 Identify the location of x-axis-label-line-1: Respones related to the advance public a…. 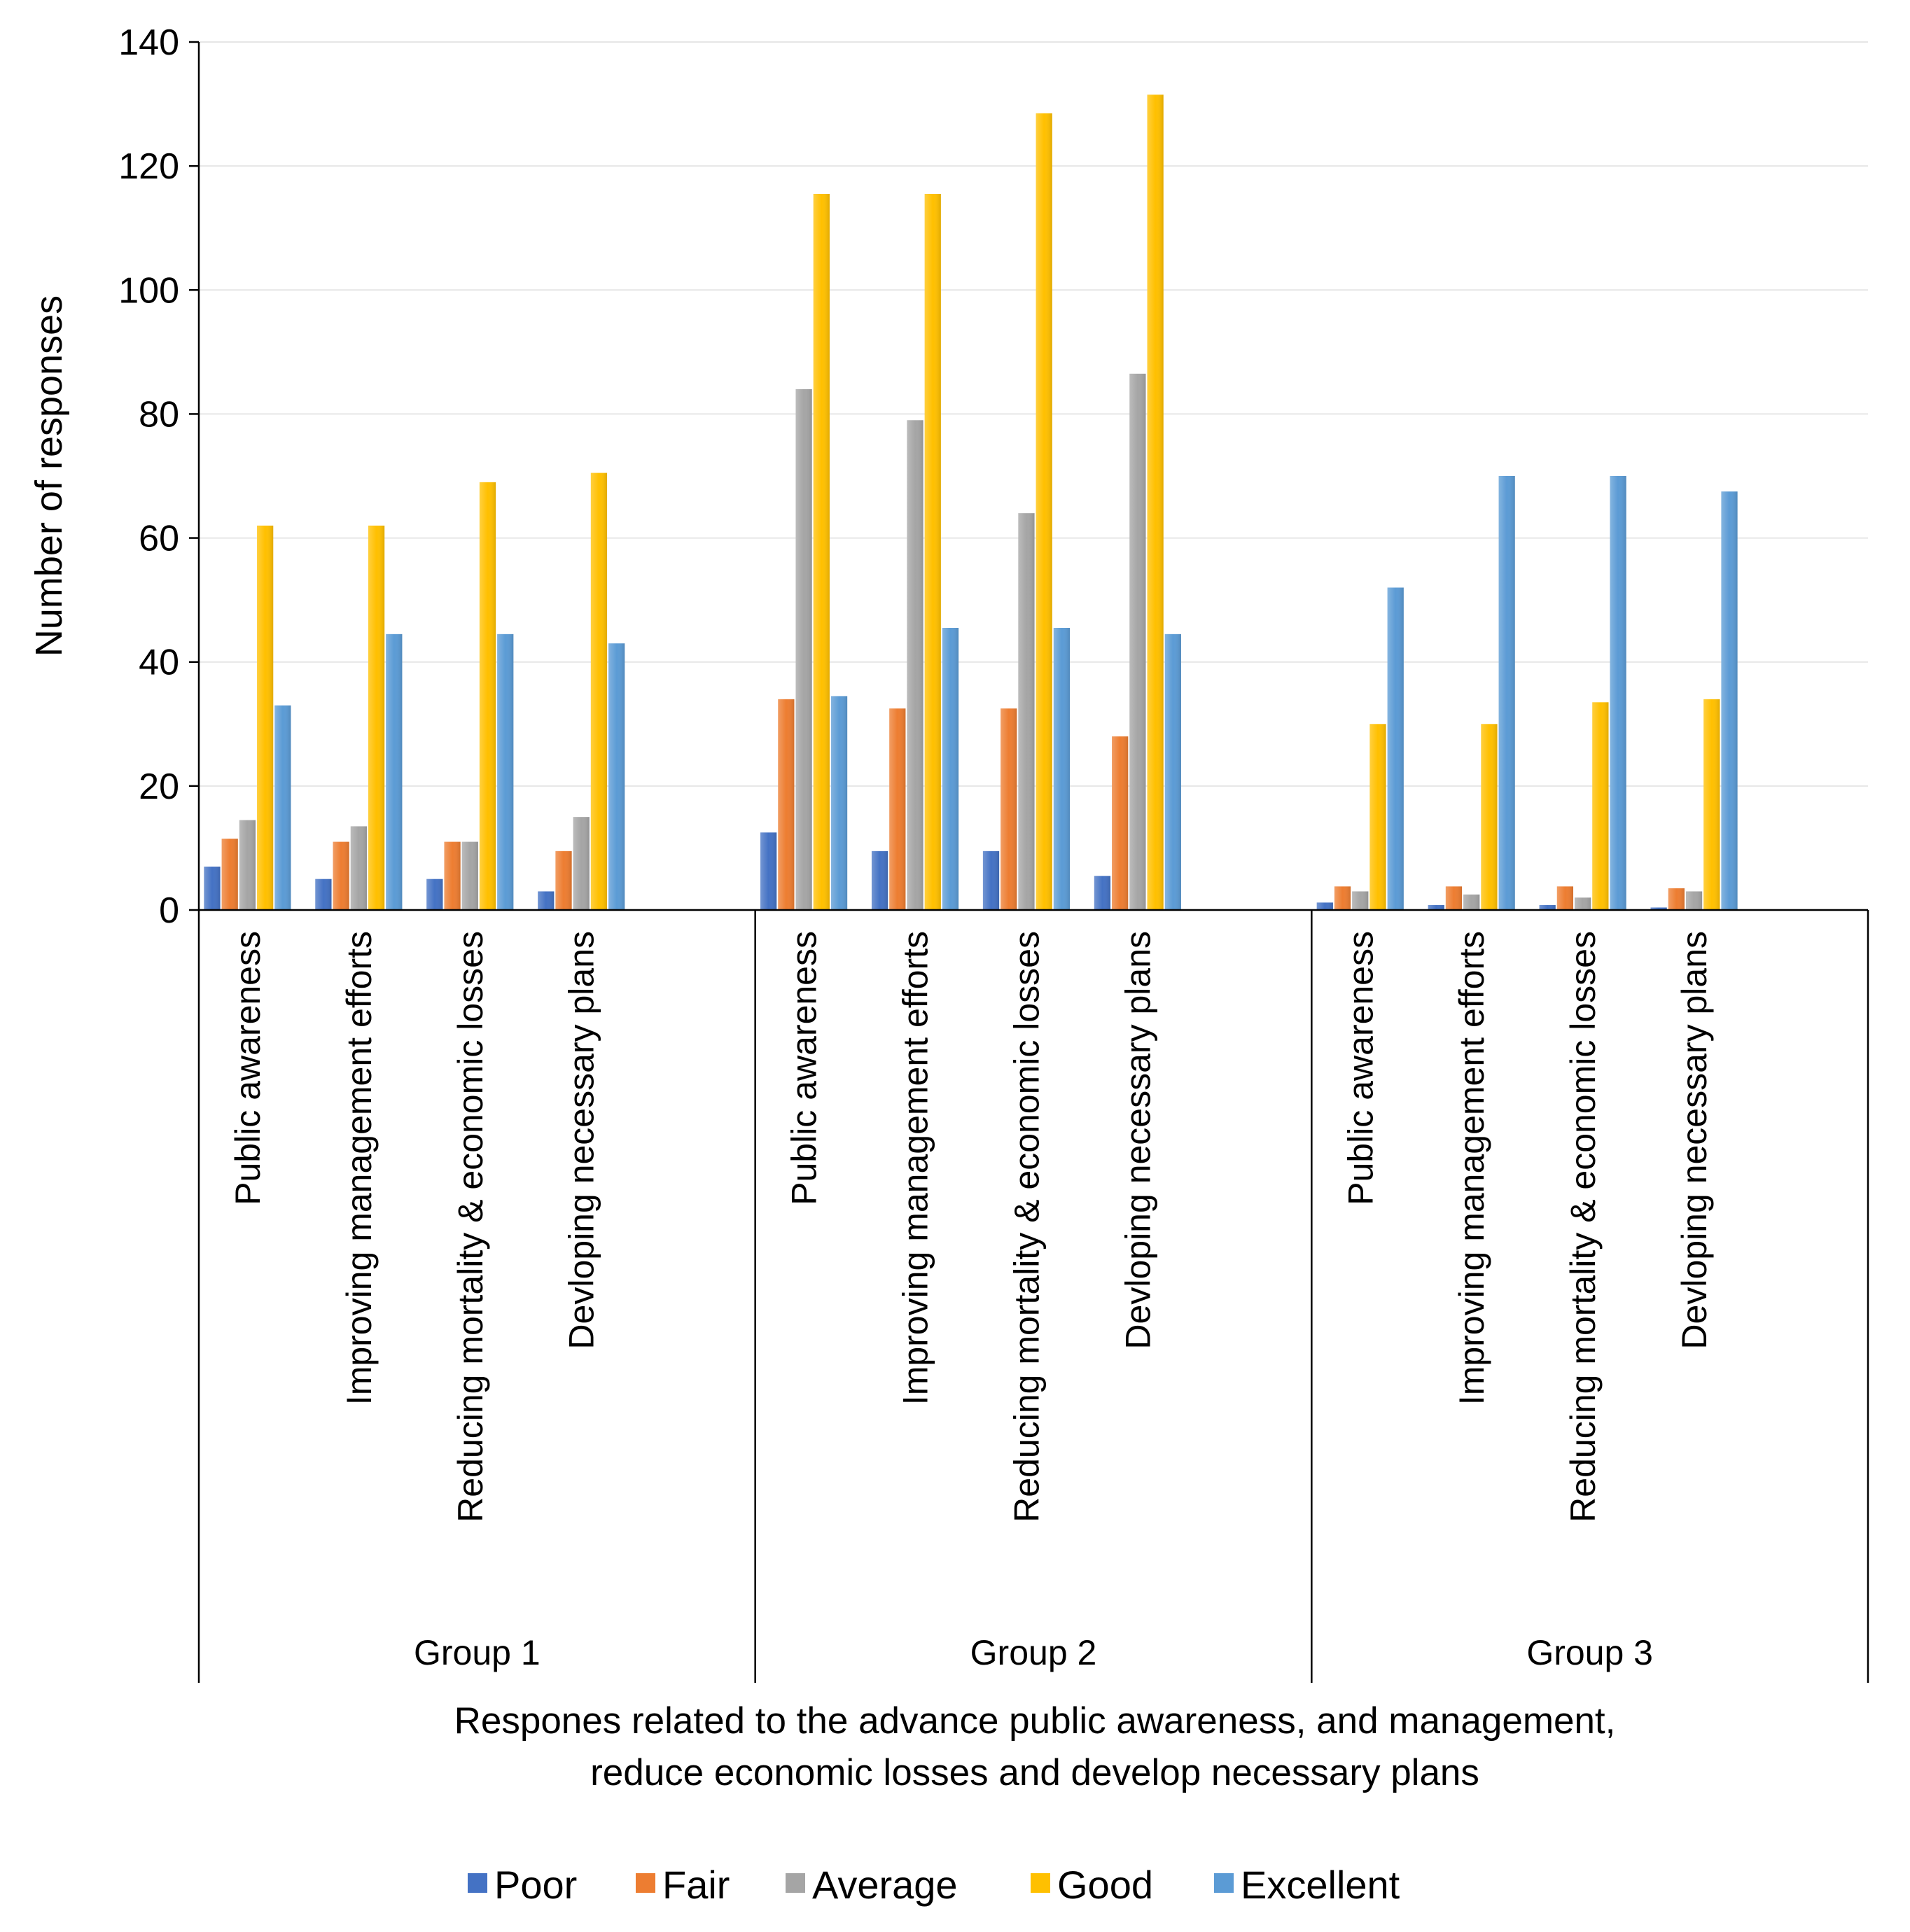
(1035, 1721).